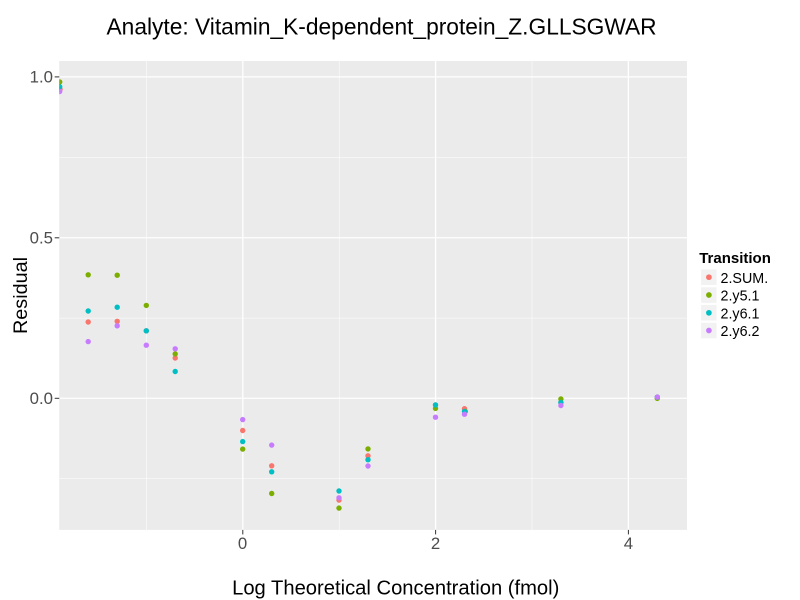  What do you see at coordinates (41, 77) in the screenshot?
I see `svg-text: 1.0` at bounding box center [41, 77].